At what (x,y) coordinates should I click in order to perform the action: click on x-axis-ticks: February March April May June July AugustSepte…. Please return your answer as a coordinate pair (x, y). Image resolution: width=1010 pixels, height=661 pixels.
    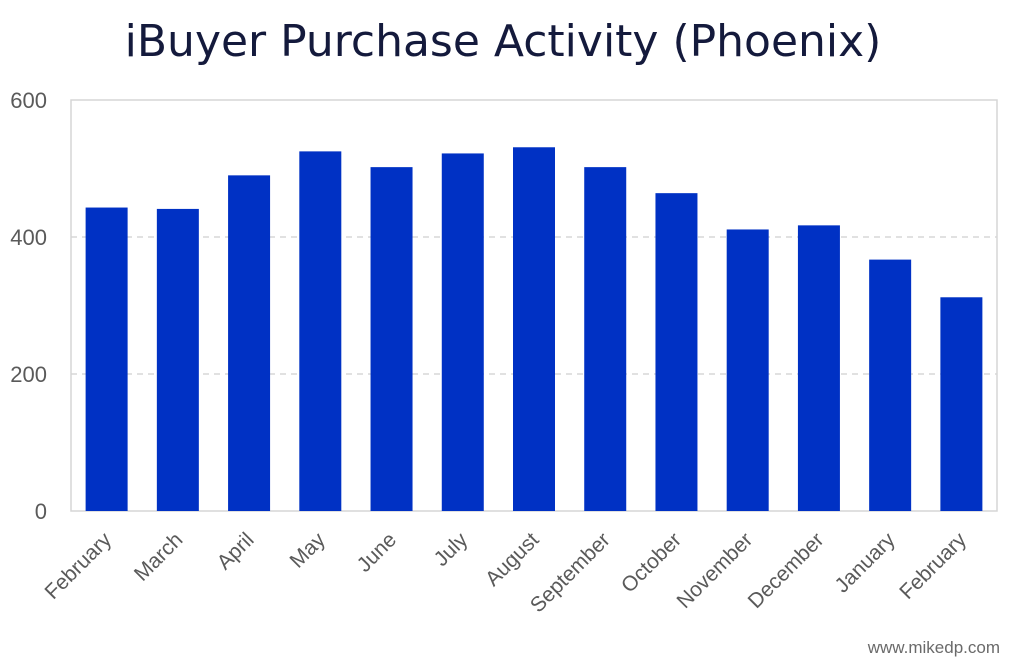
    Looking at the image, I should click on (505, 572).